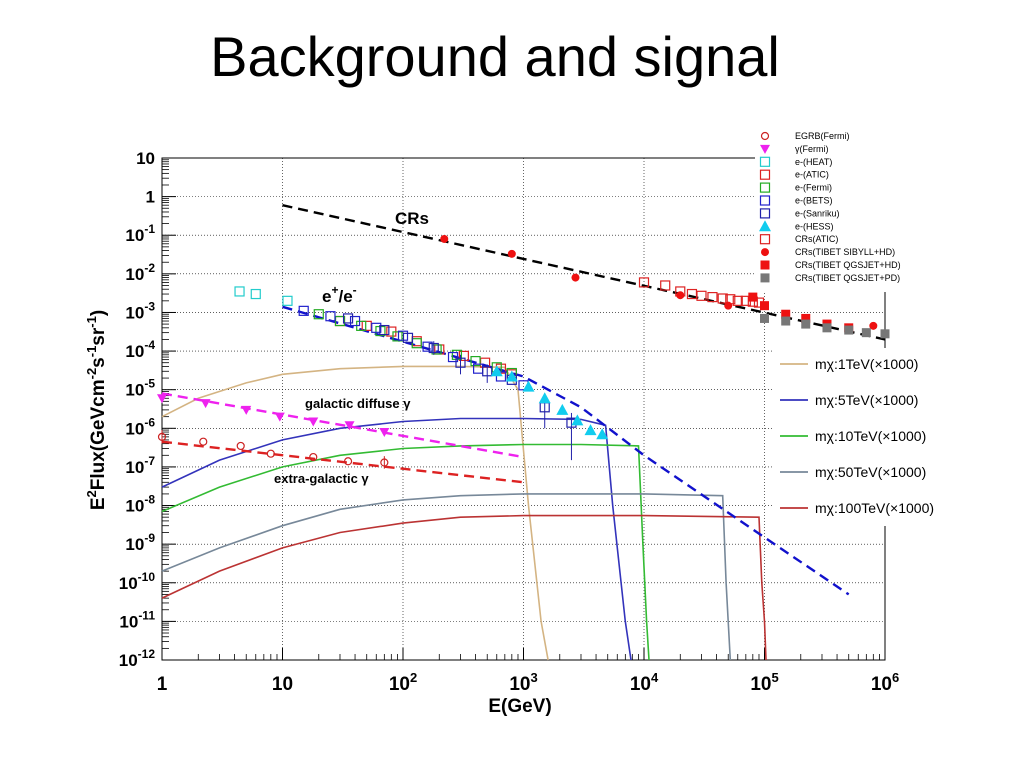 This screenshot has width=1024, height=768. What do you see at coordinates (813, 188) in the screenshot?
I see `legend-label-e-fermi: e-(Fermi)` at bounding box center [813, 188].